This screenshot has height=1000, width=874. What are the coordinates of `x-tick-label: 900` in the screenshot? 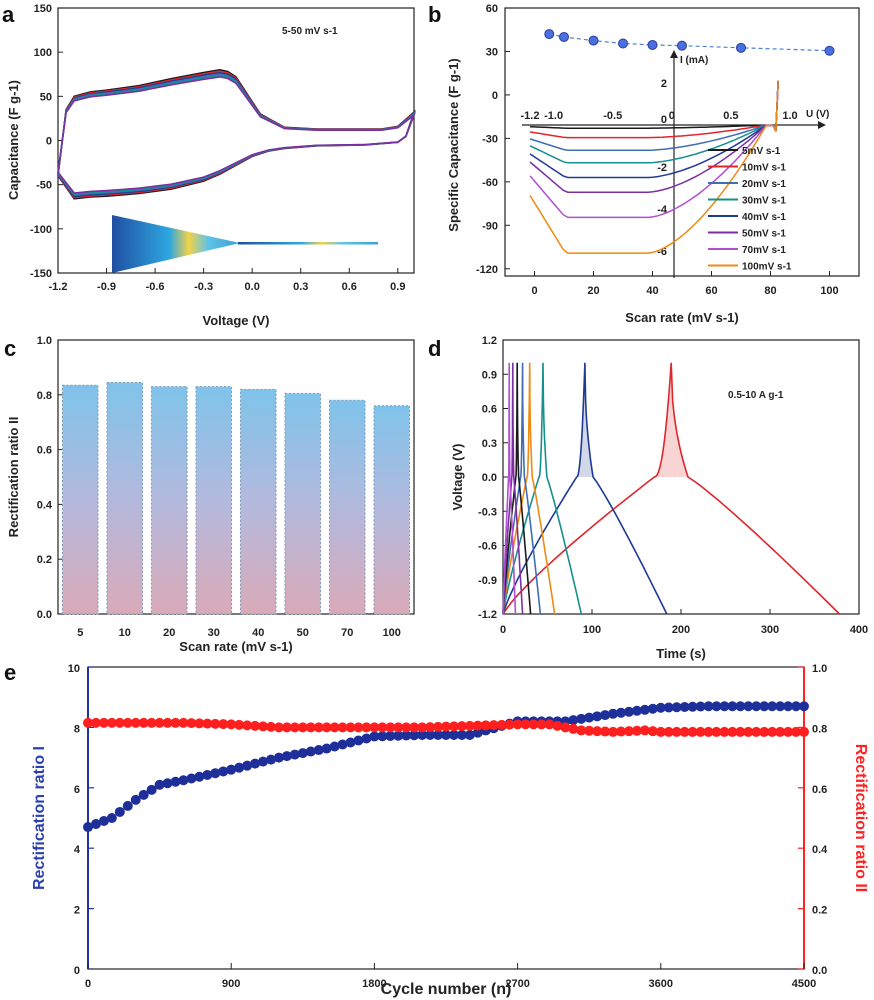 It's located at (231, 984).